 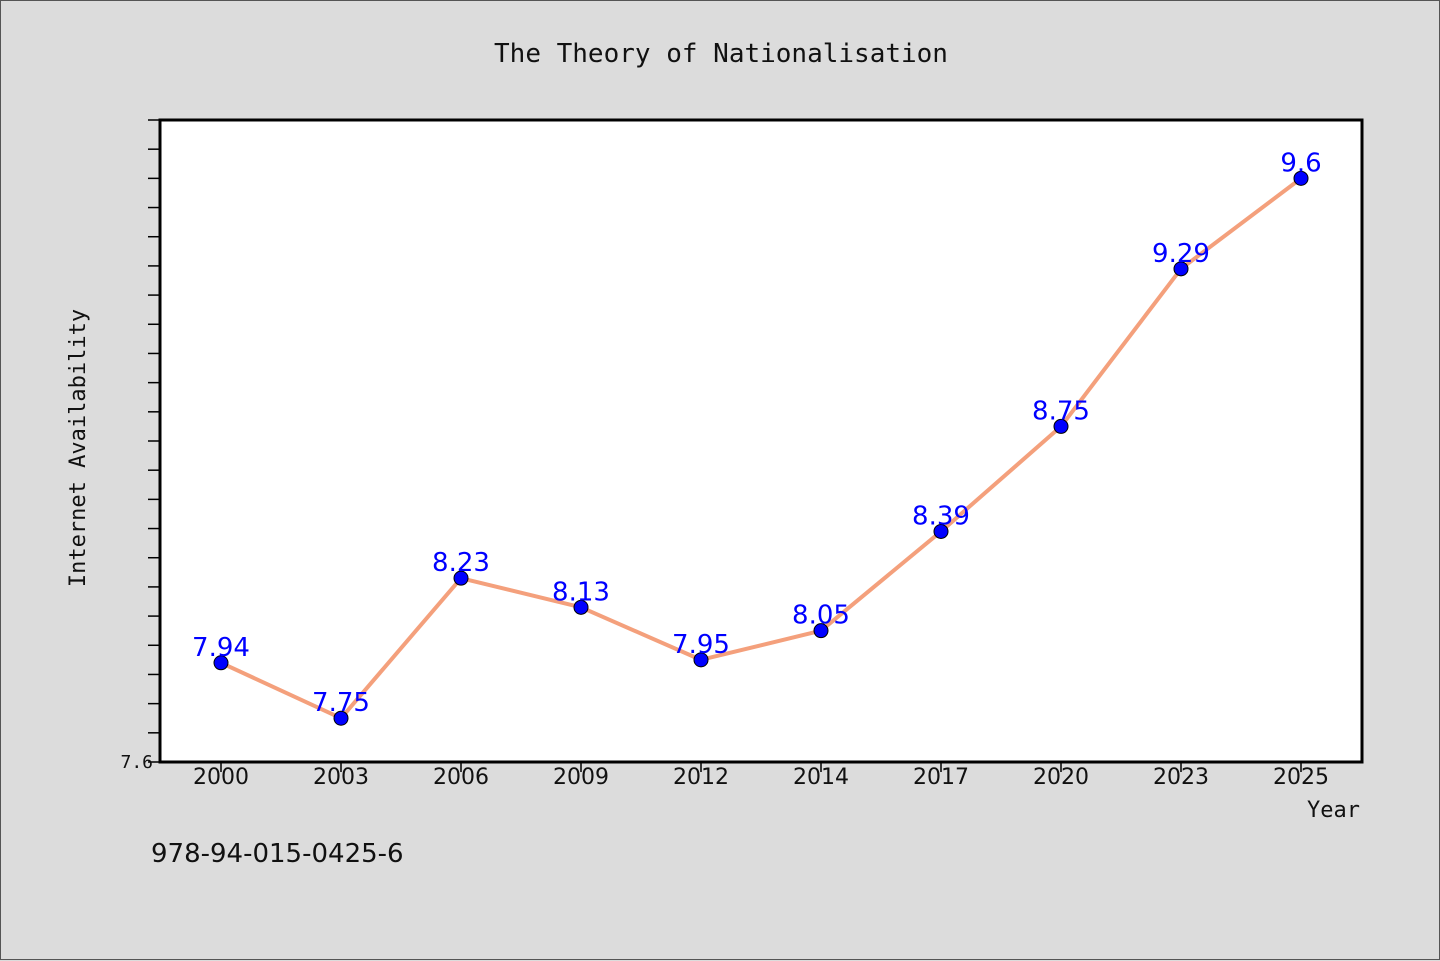 What do you see at coordinates (461, 777) in the screenshot?
I see `x-tick-label: 2006` at bounding box center [461, 777].